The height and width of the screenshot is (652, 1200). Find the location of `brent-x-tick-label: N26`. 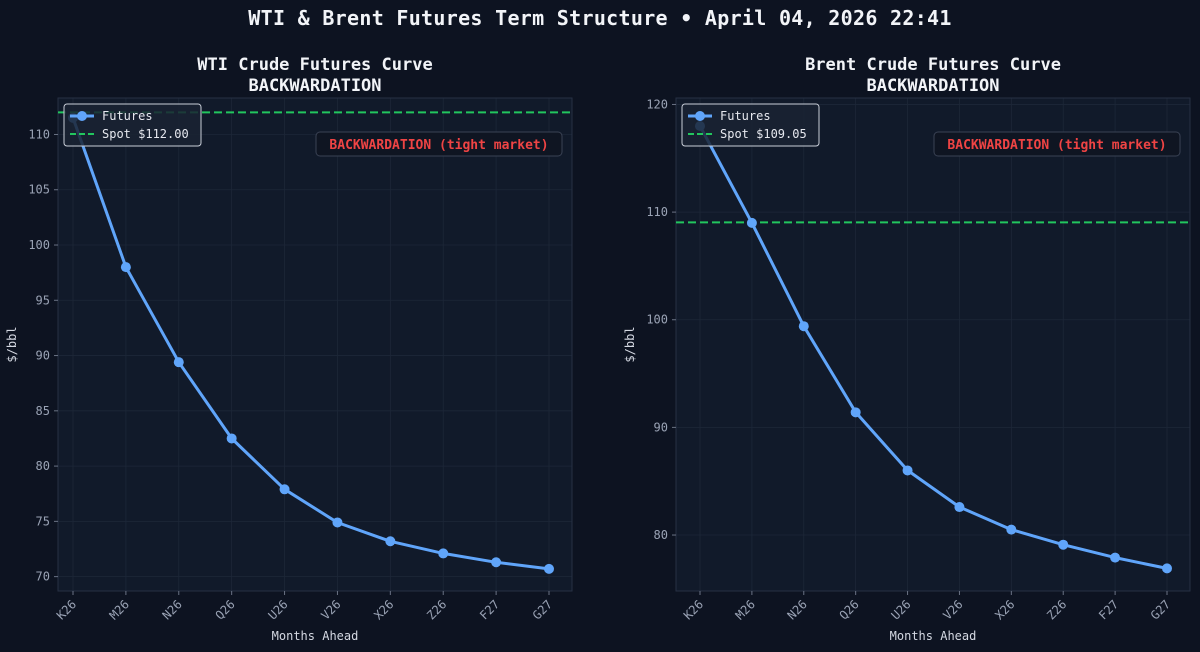

brent-x-tick-label: N26 is located at coordinates (797, 609).